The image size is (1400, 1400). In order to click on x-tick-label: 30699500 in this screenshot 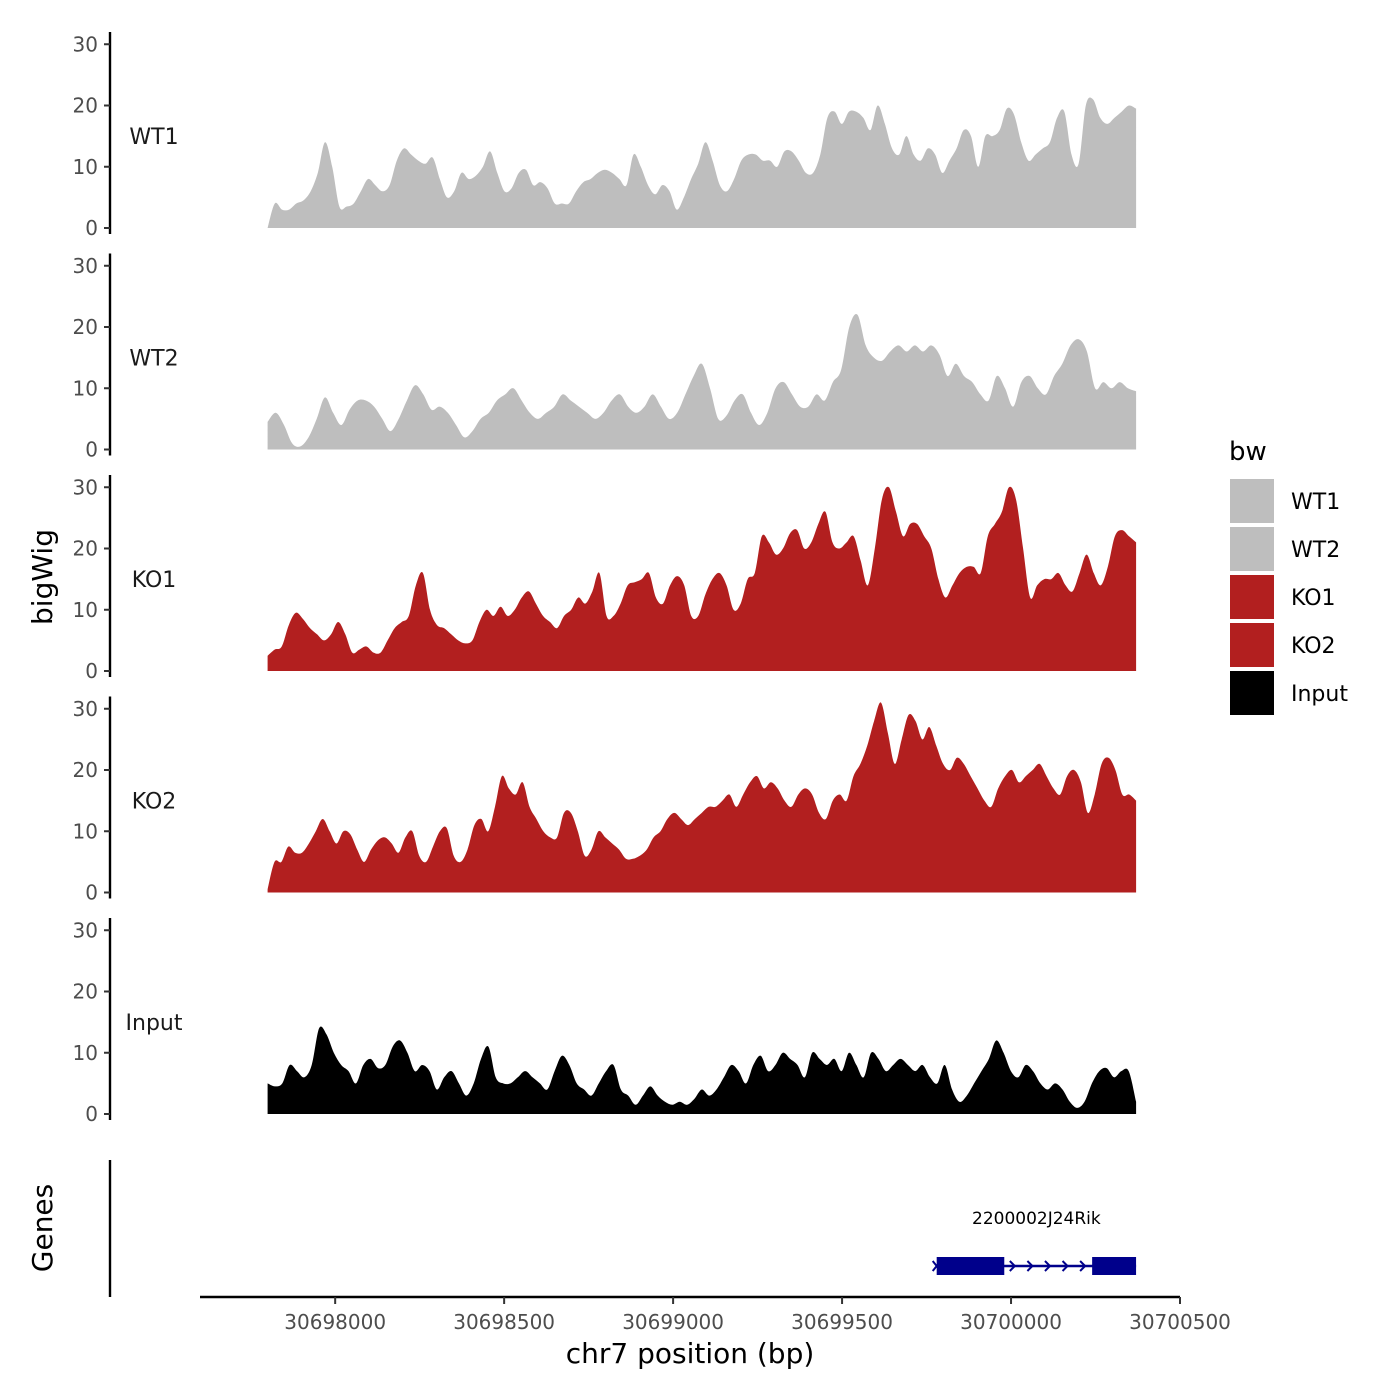, I will do `click(842, 1322)`.